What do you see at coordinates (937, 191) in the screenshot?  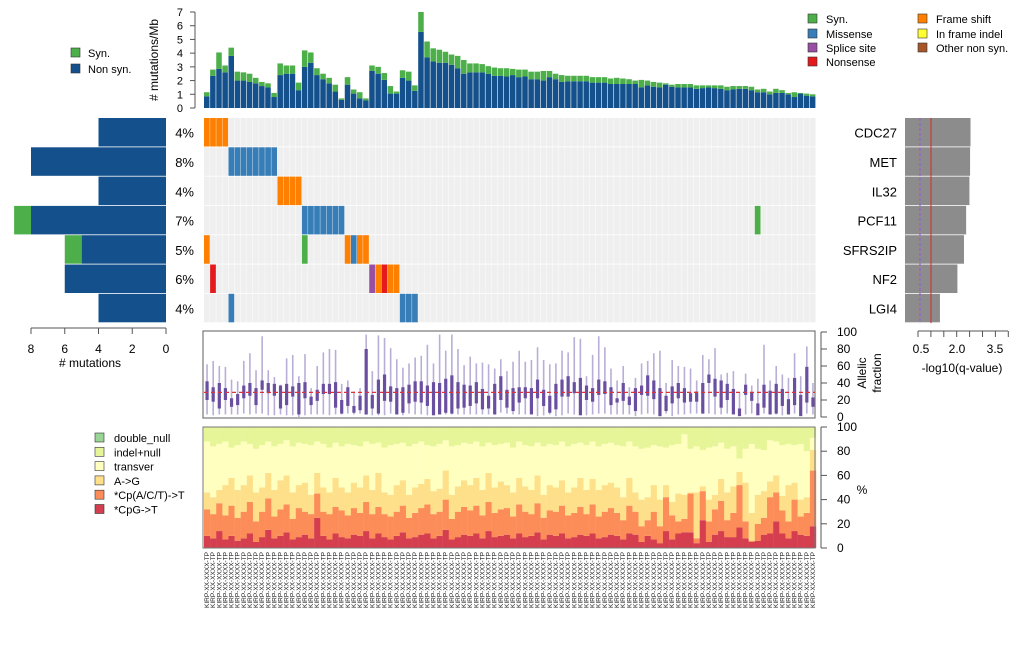 I see `qvalue-bar` at bounding box center [937, 191].